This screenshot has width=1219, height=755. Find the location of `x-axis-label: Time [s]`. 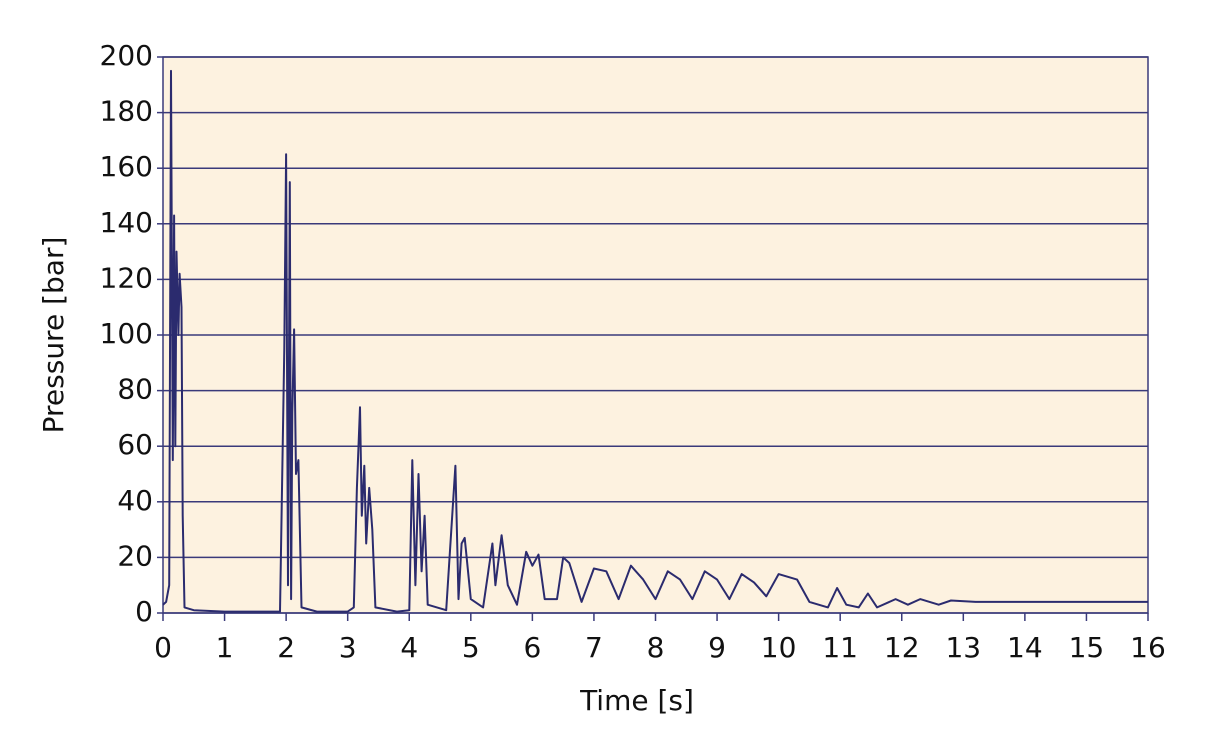

x-axis-label: Time [s] is located at coordinates (636, 700).